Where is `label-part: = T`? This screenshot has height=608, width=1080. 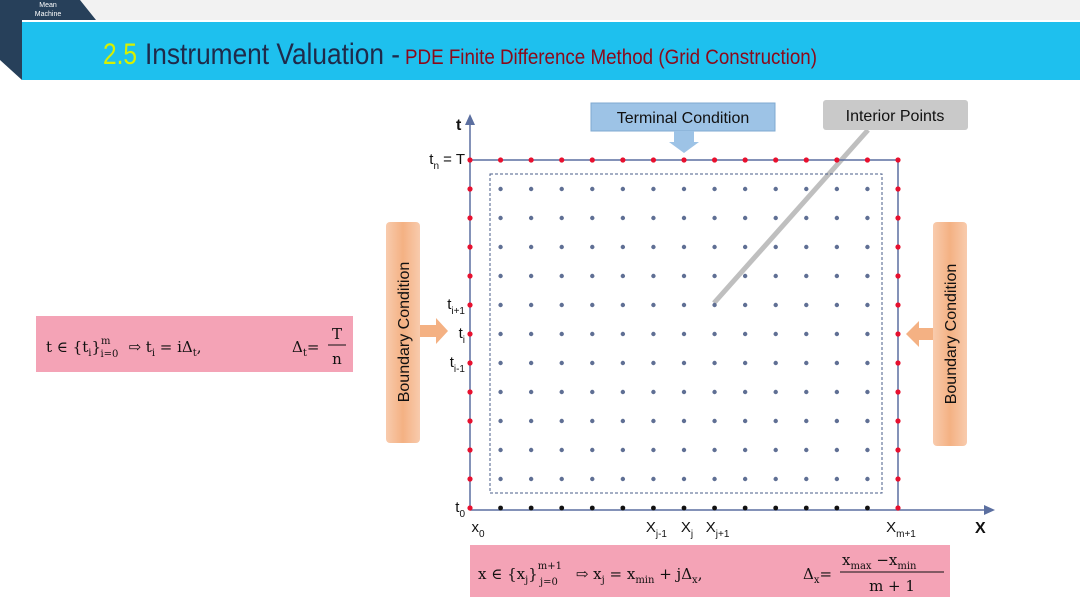 label-part: = T is located at coordinates (452, 159).